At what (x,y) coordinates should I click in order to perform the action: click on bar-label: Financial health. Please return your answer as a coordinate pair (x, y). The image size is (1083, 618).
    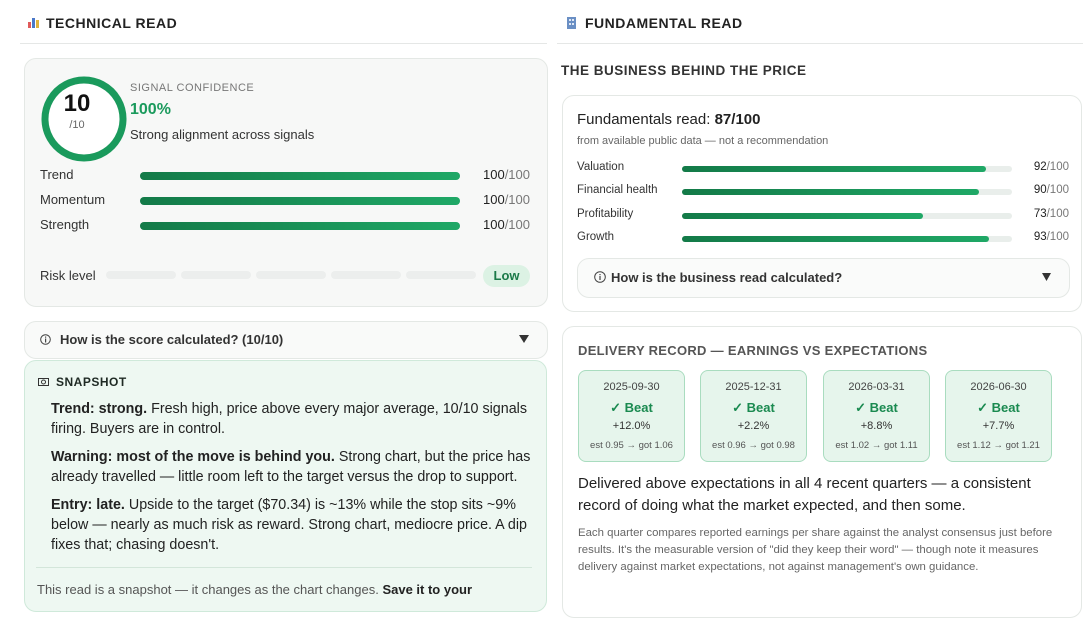
    Looking at the image, I should click on (617, 190).